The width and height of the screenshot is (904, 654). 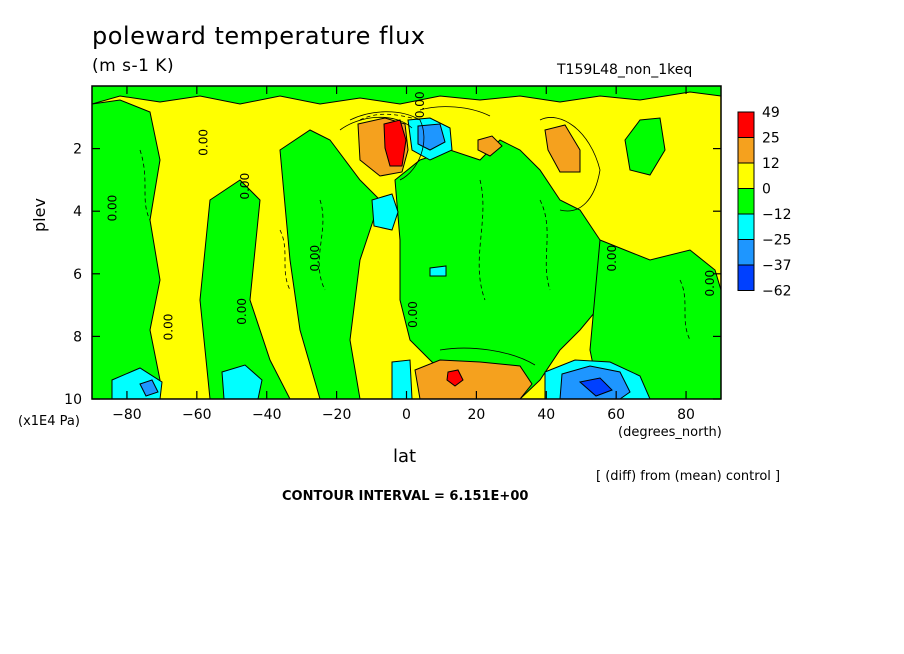 I want to click on y-axis-unit: (x1E4 Pa), so click(x=49, y=421).